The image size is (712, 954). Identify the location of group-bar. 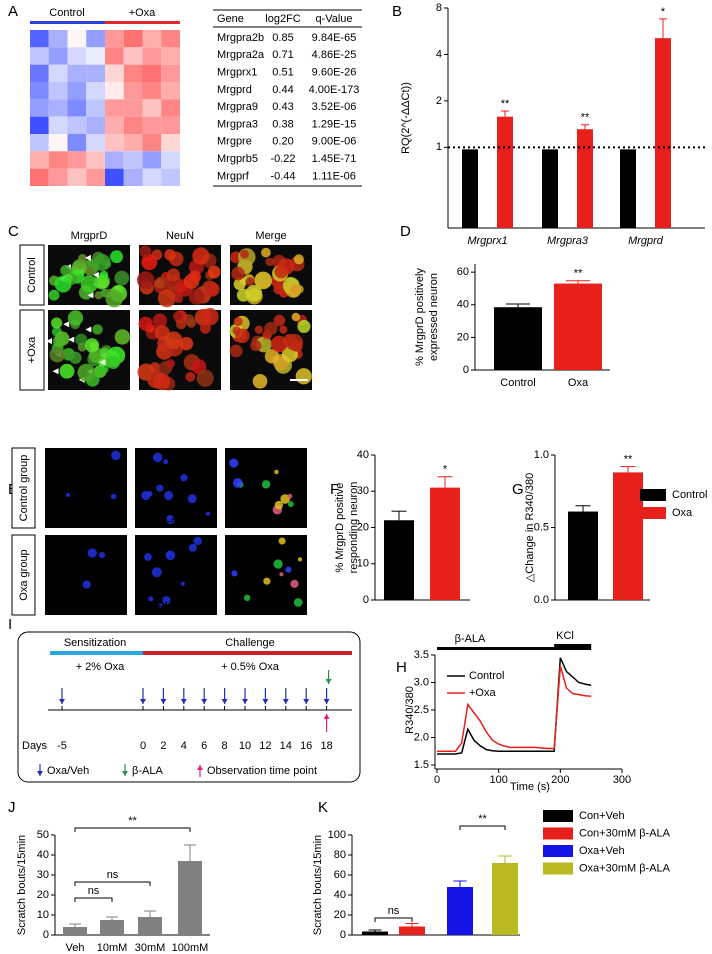
(142, 22).